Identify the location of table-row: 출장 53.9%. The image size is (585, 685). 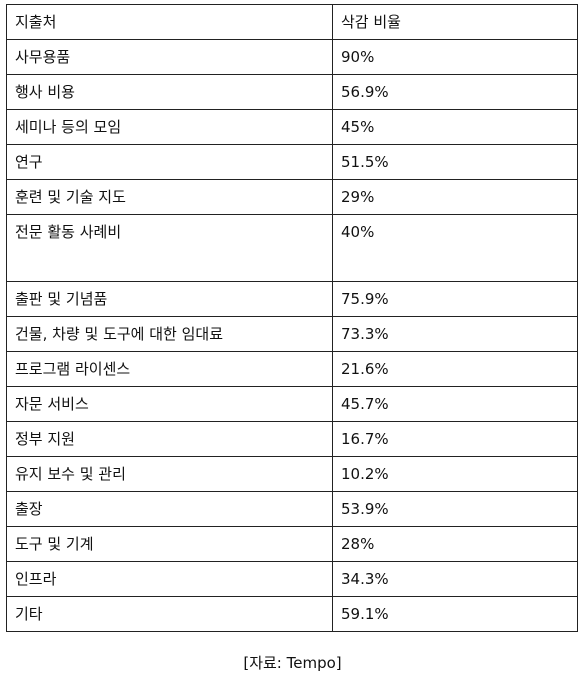
(292, 509).